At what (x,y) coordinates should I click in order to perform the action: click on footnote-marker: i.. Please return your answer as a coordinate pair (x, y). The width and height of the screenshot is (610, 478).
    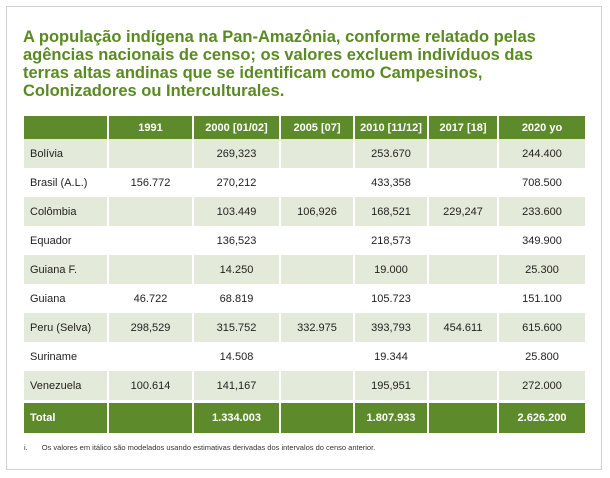
    Looking at the image, I should click on (26, 447).